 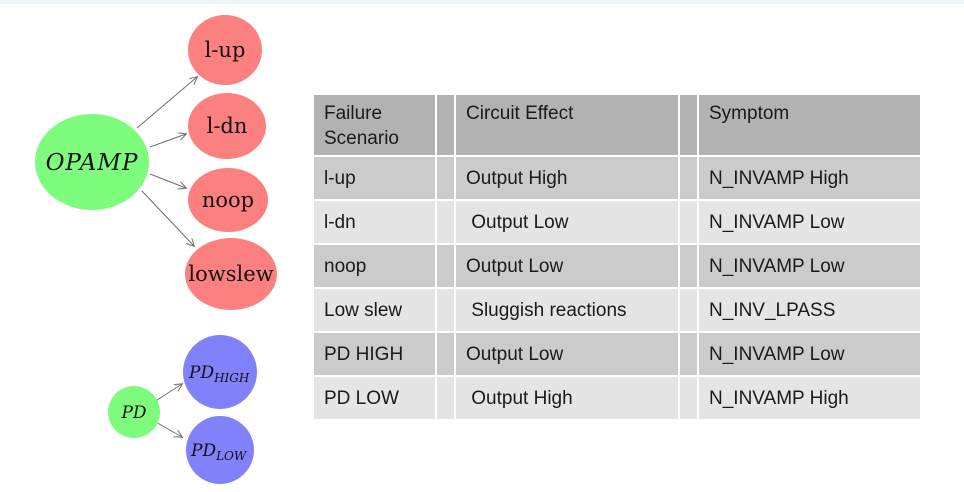 I want to click on failure-node-l-dn-label: l-dn, so click(x=227, y=126).